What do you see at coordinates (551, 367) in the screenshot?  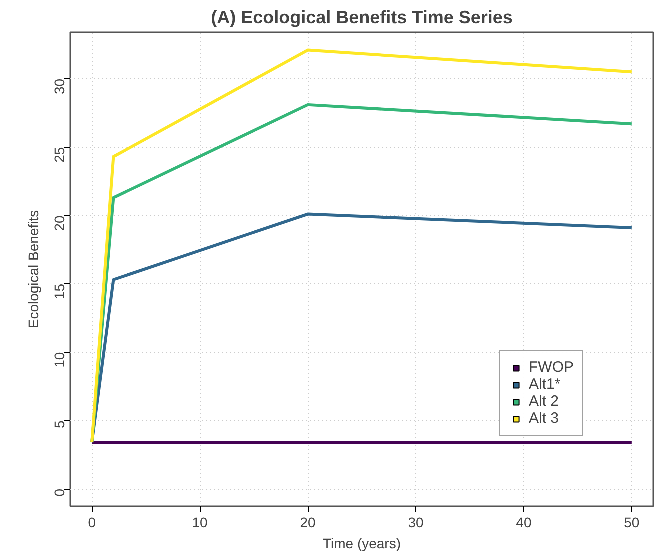 I see `legend-label: FWOP` at bounding box center [551, 367].